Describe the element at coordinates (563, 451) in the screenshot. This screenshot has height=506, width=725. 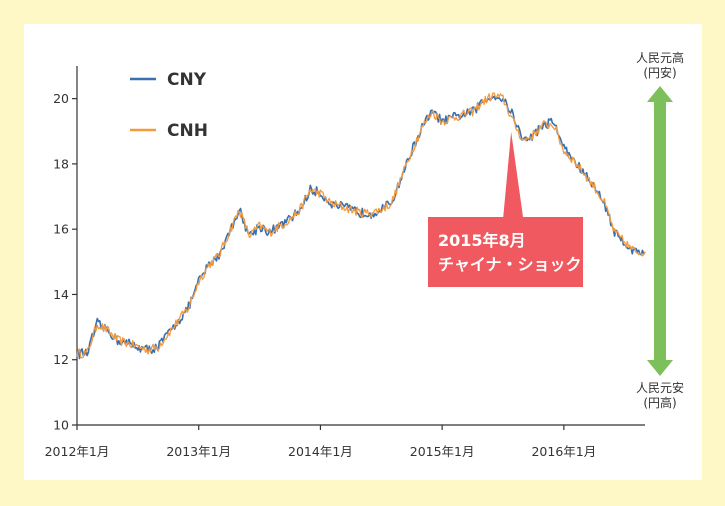
I see `x-tick-label: 2016年1月` at that location.